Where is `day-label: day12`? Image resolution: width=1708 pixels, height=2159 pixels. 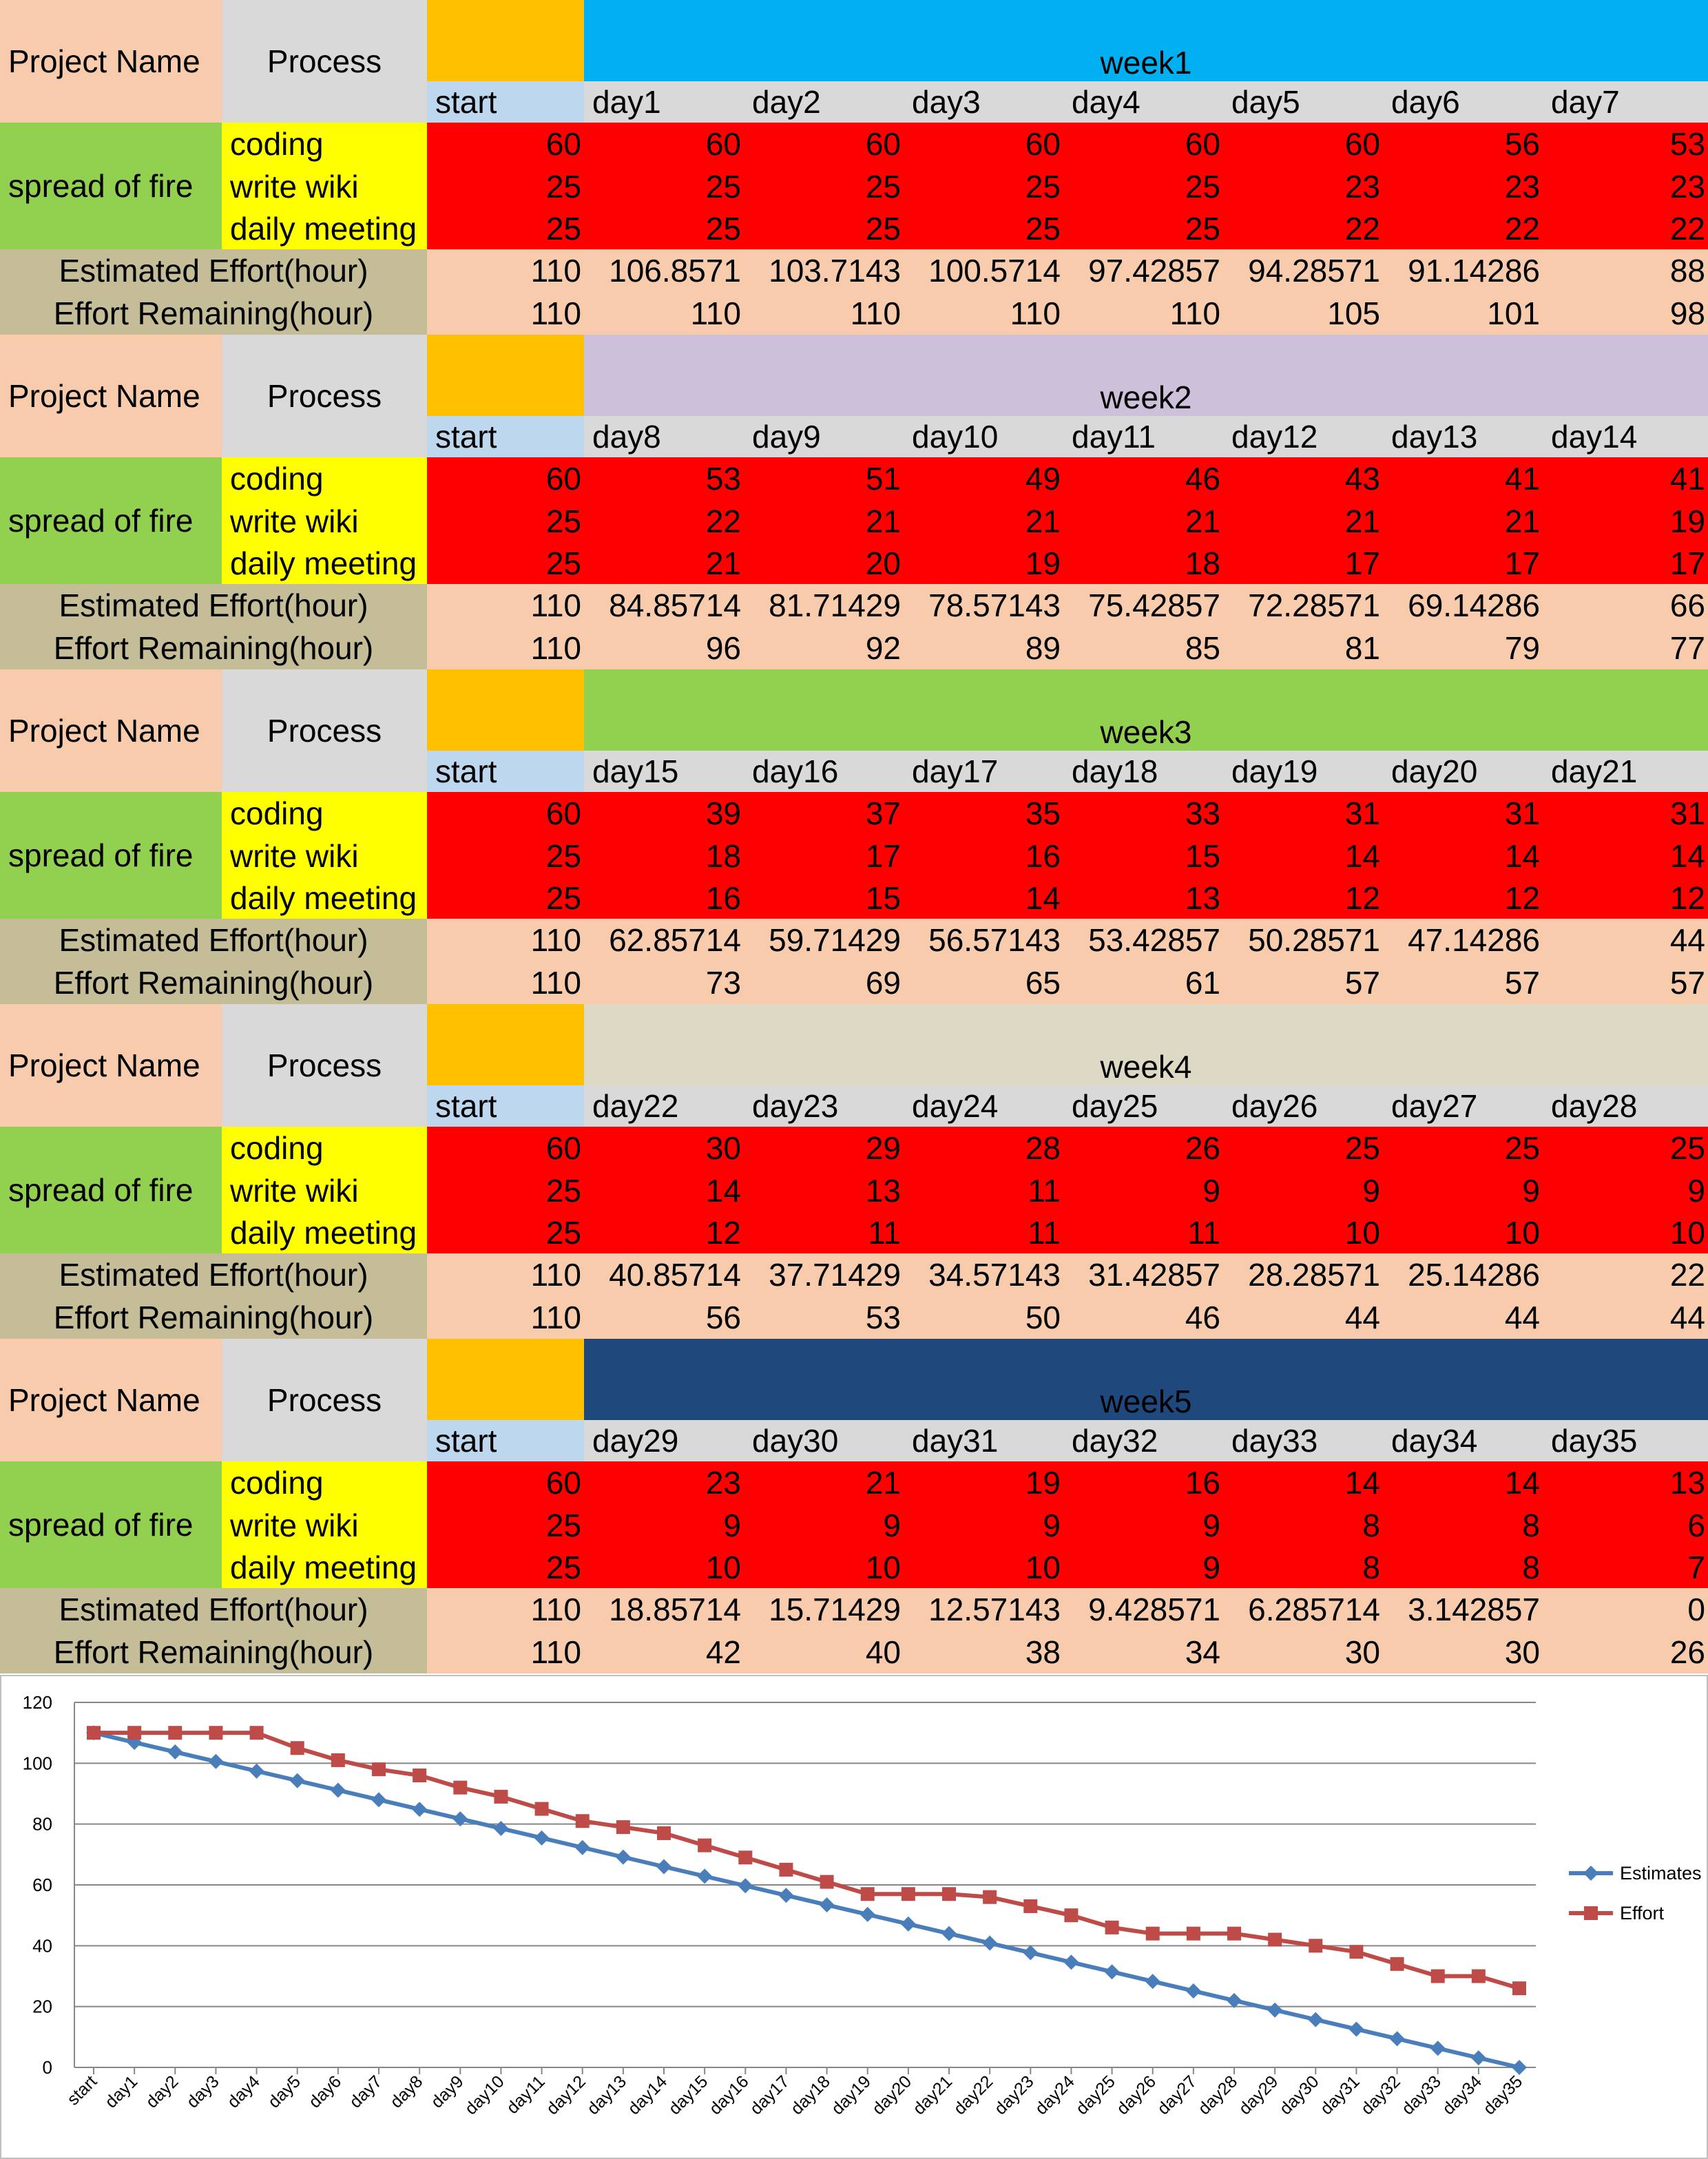
day-label: day12 is located at coordinates (1303, 436).